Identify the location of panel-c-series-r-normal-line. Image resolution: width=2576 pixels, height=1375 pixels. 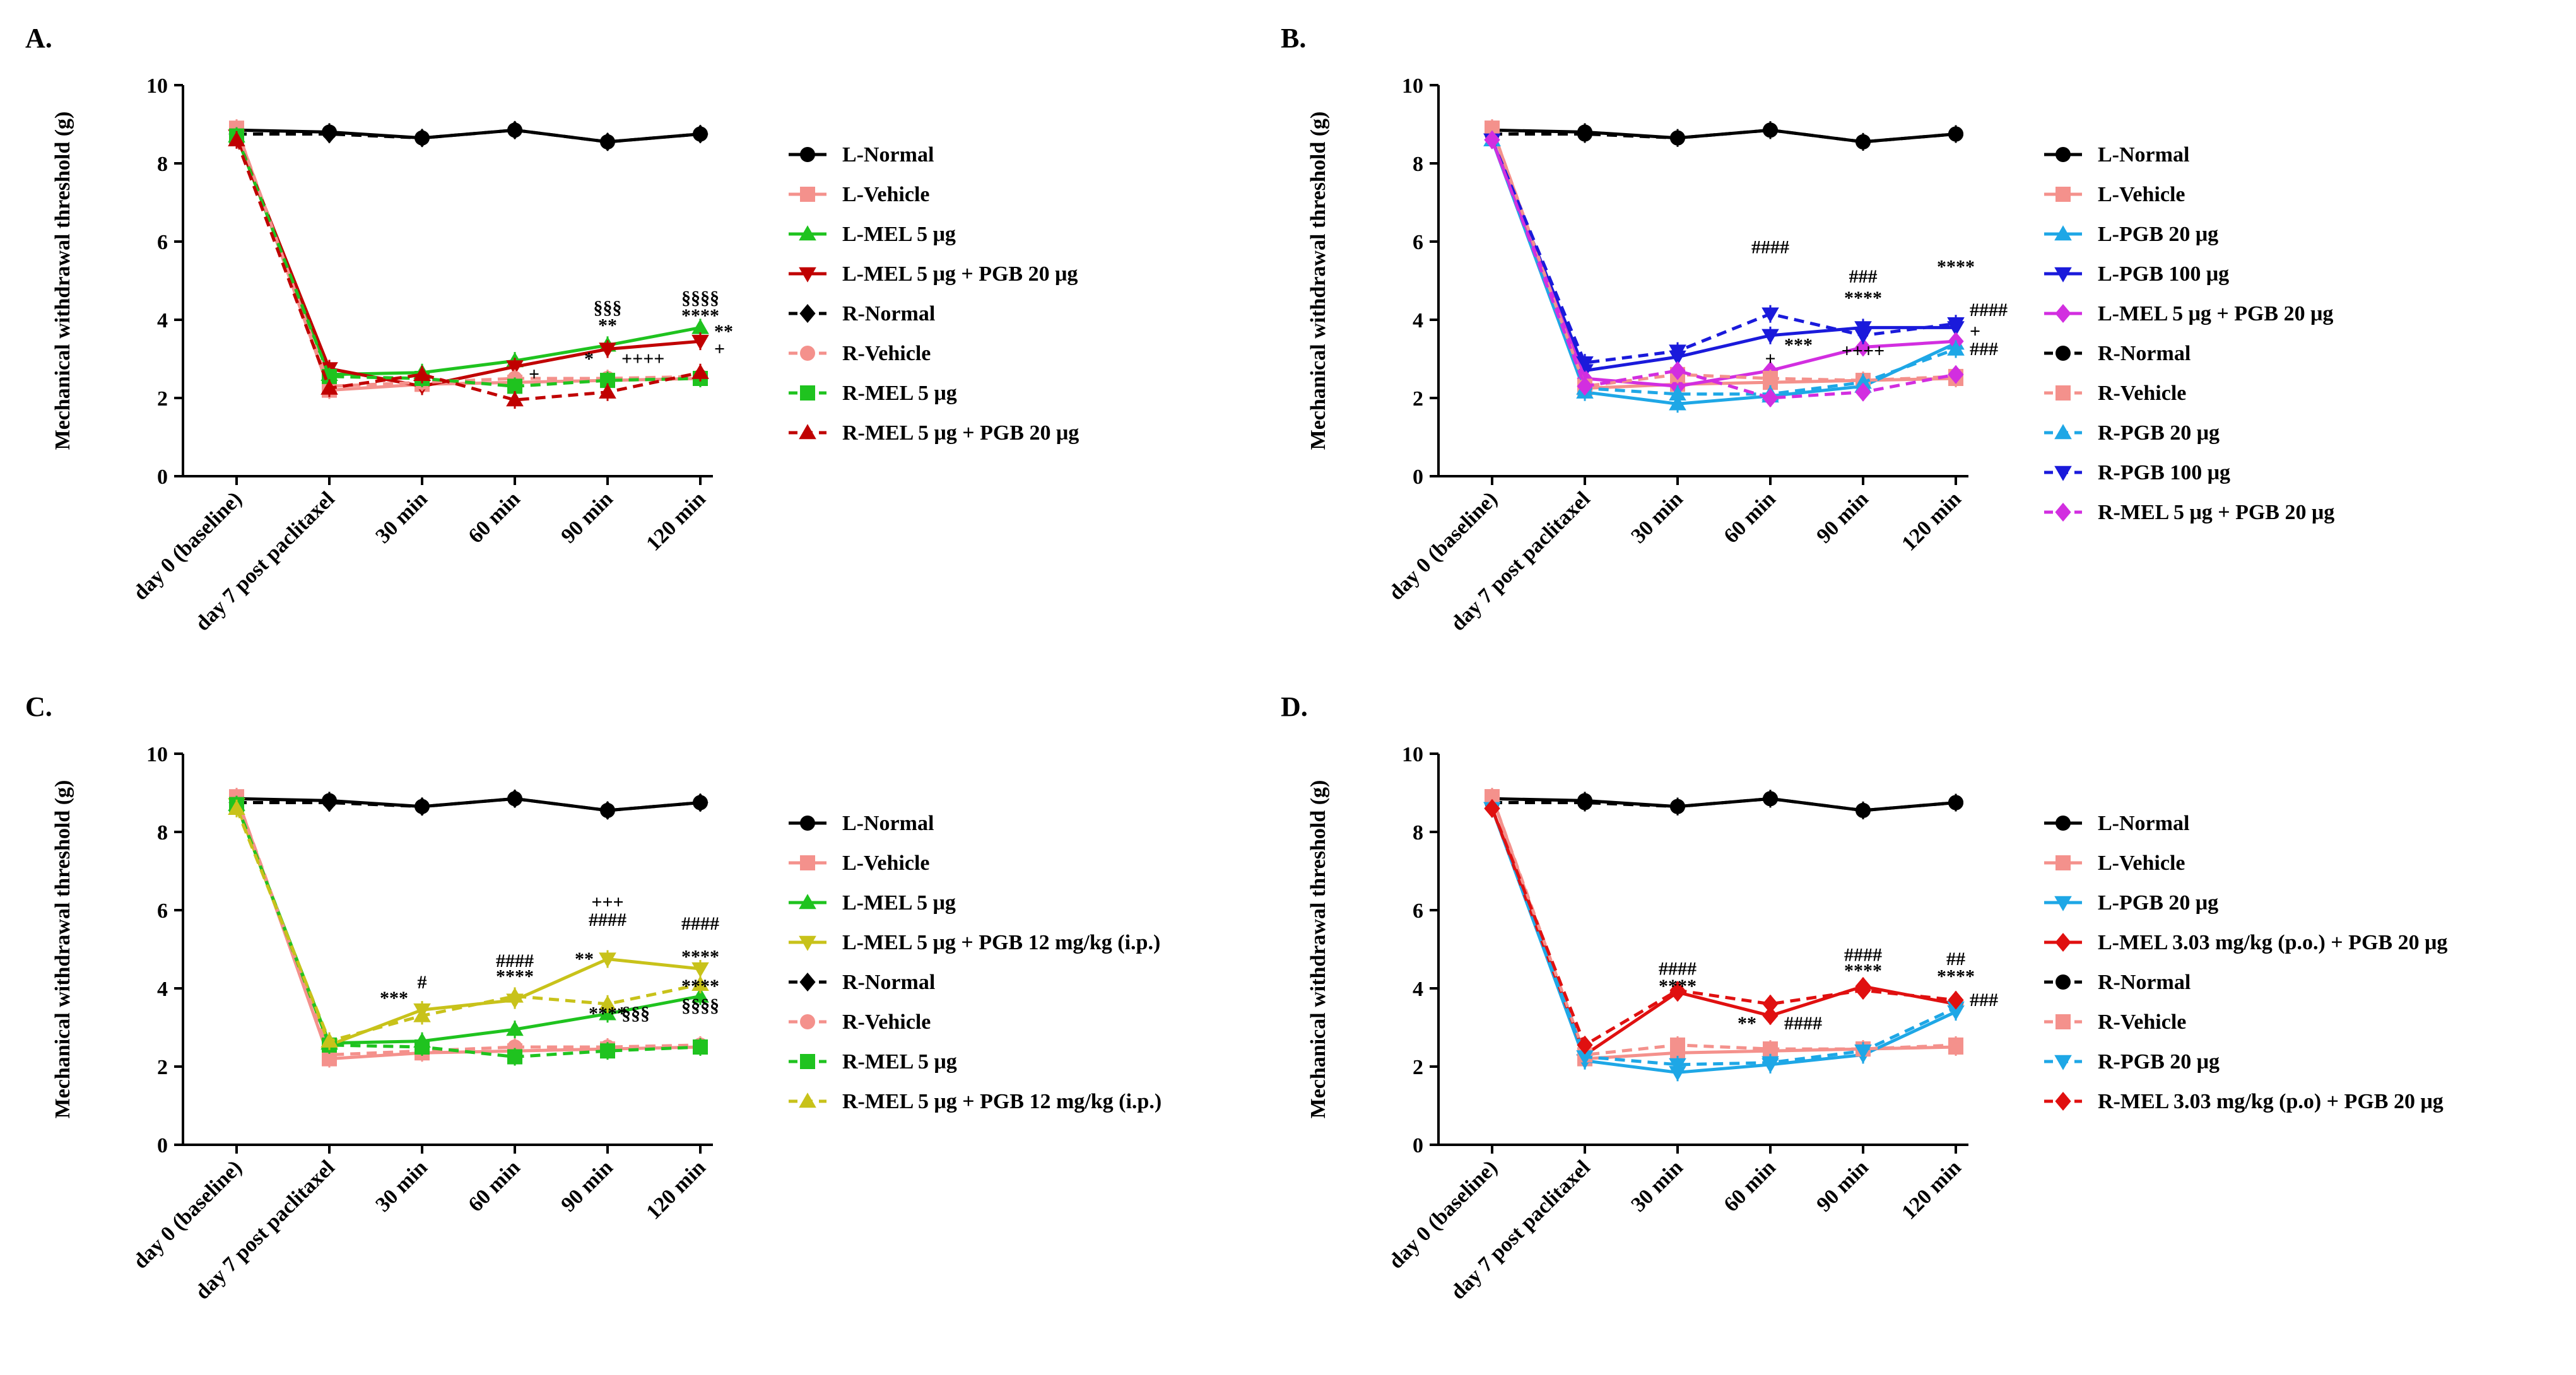
(469, 805).